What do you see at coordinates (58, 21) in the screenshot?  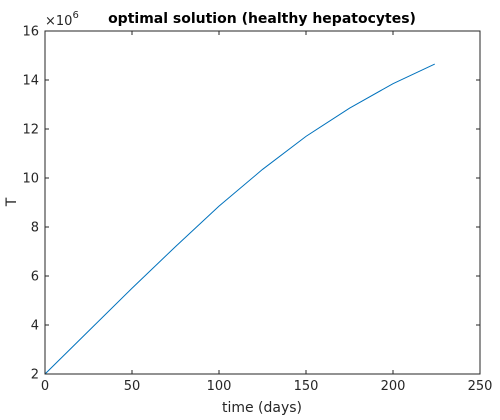 I see `y-axis-scale-base: ×10` at bounding box center [58, 21].